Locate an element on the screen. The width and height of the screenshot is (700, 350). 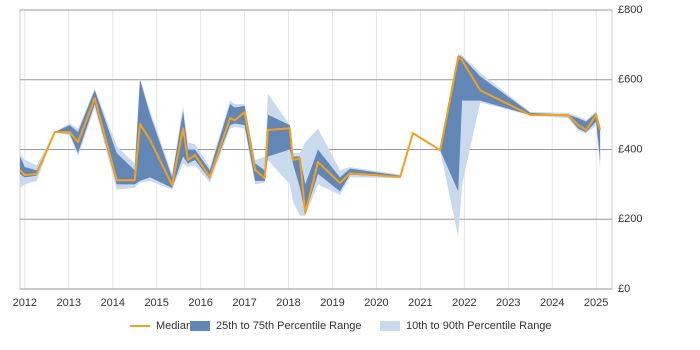
x-tick-label: 2020 is located at coordinates (376, 303).